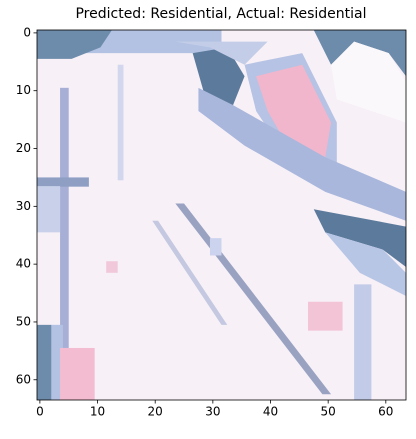  I want to click on x-tick-label: 0, so click(40, 412).